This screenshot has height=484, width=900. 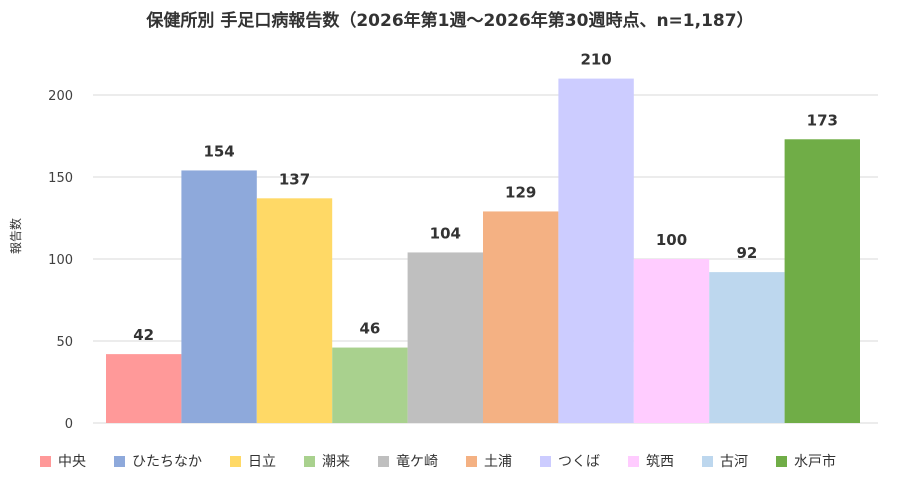 What do you see at coordinates (143, 335) in the screenshot?
I see `data-label: 42` at bounding box center [143, 335].